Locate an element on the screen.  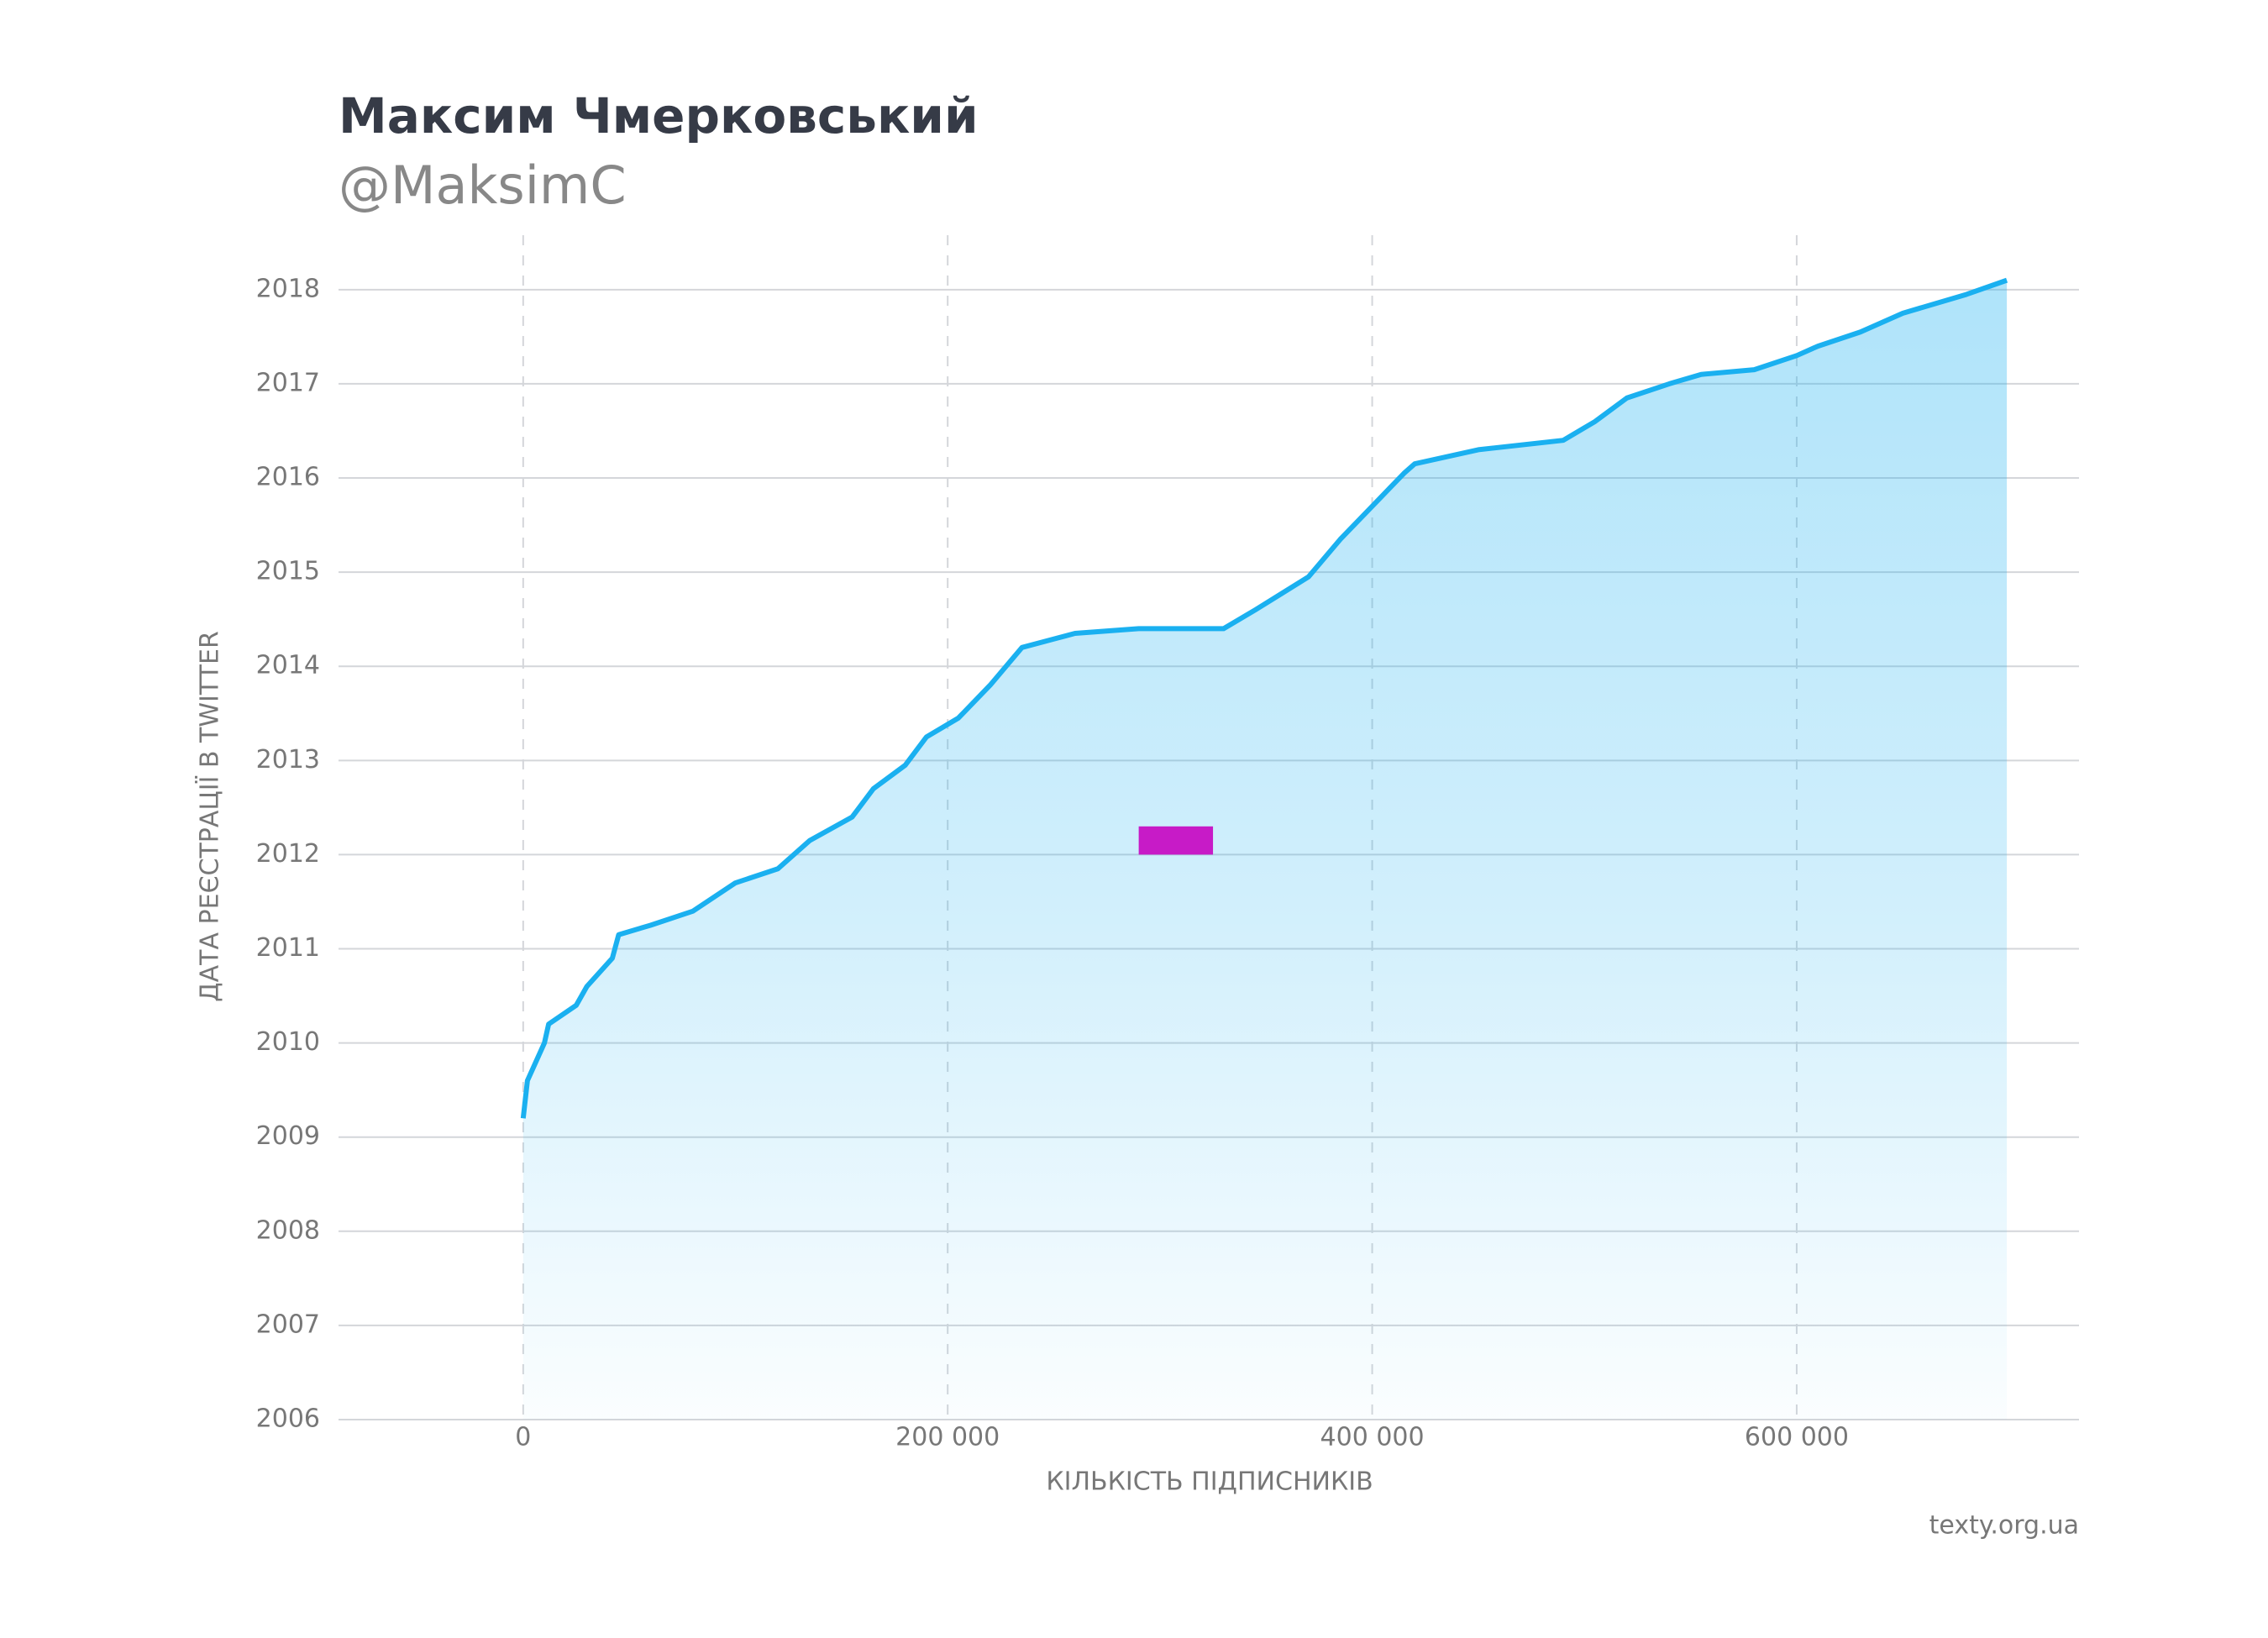
y-tick-label: 2009 is located at coordinates (288, 1136).